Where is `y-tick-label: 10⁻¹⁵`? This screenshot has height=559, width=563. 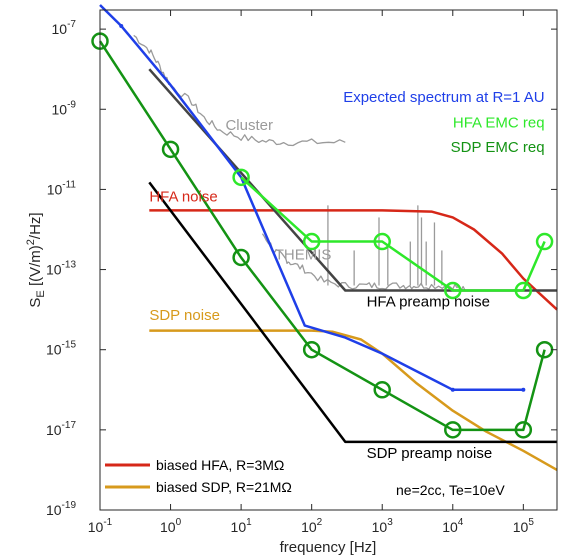 y-tick-label: 10⁻¹⁵ is located at coordinates (61, 349).